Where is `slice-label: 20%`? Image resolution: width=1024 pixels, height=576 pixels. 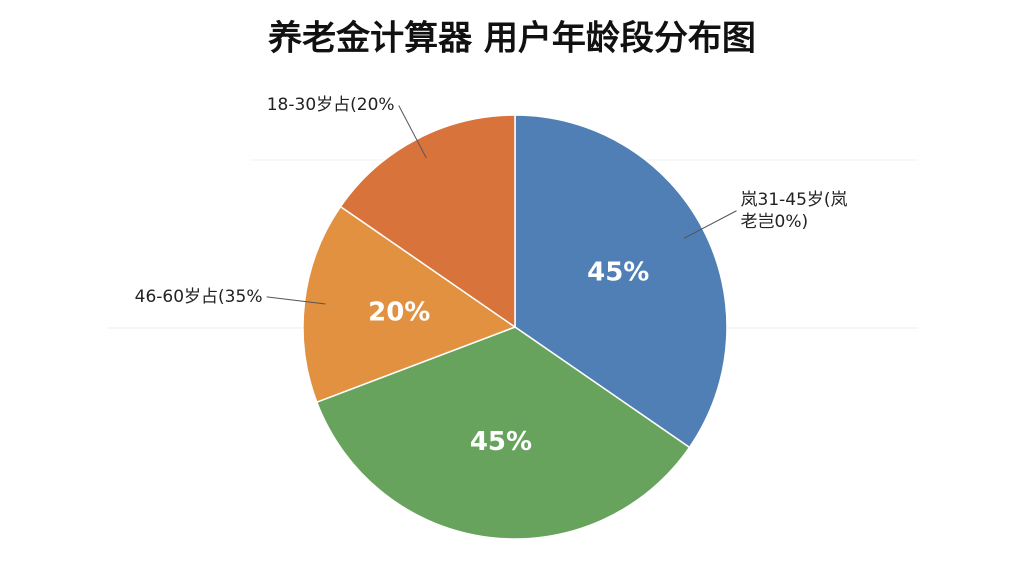
slice-label: 20% is located at coordinates (399, 312).